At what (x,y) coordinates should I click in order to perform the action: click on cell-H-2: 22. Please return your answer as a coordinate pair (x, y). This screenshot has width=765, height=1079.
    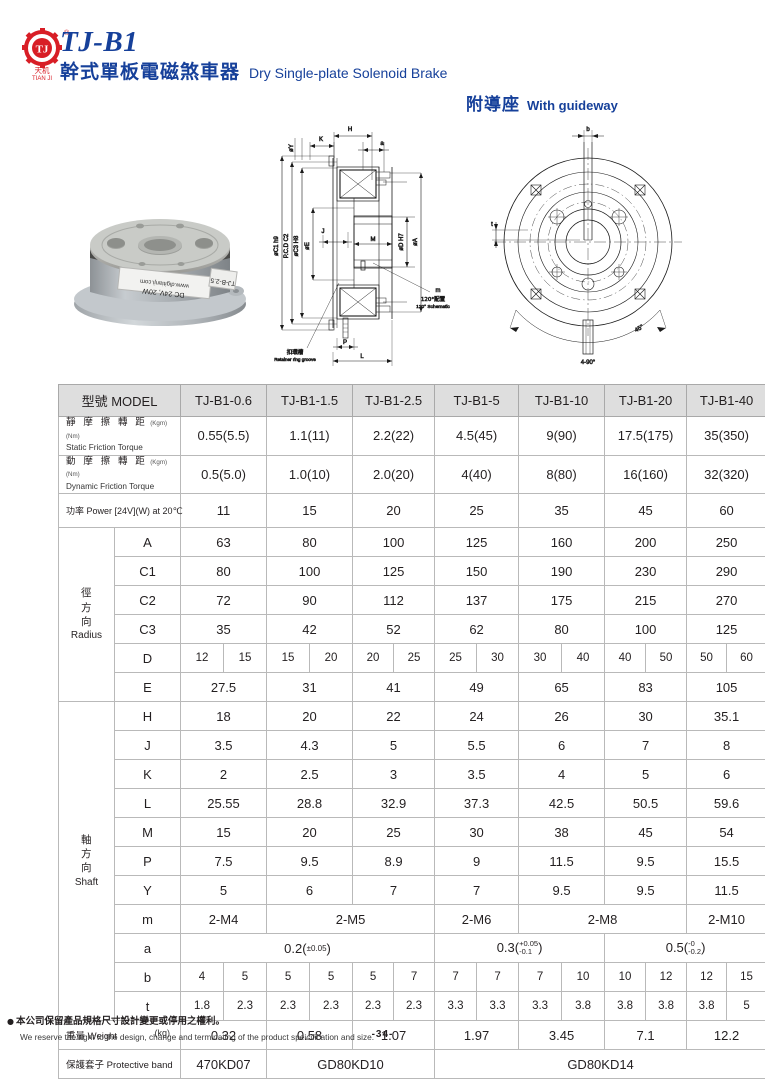
    Looking at the image, I should click on (394, 716).